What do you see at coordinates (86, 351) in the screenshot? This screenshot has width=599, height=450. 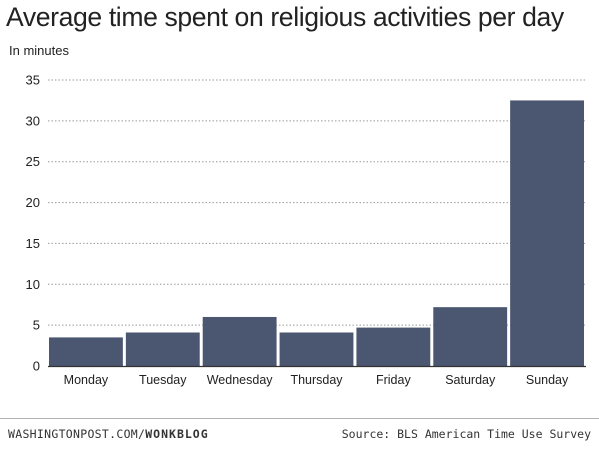 I see `bar-monday` at bounding box center [86, 351].